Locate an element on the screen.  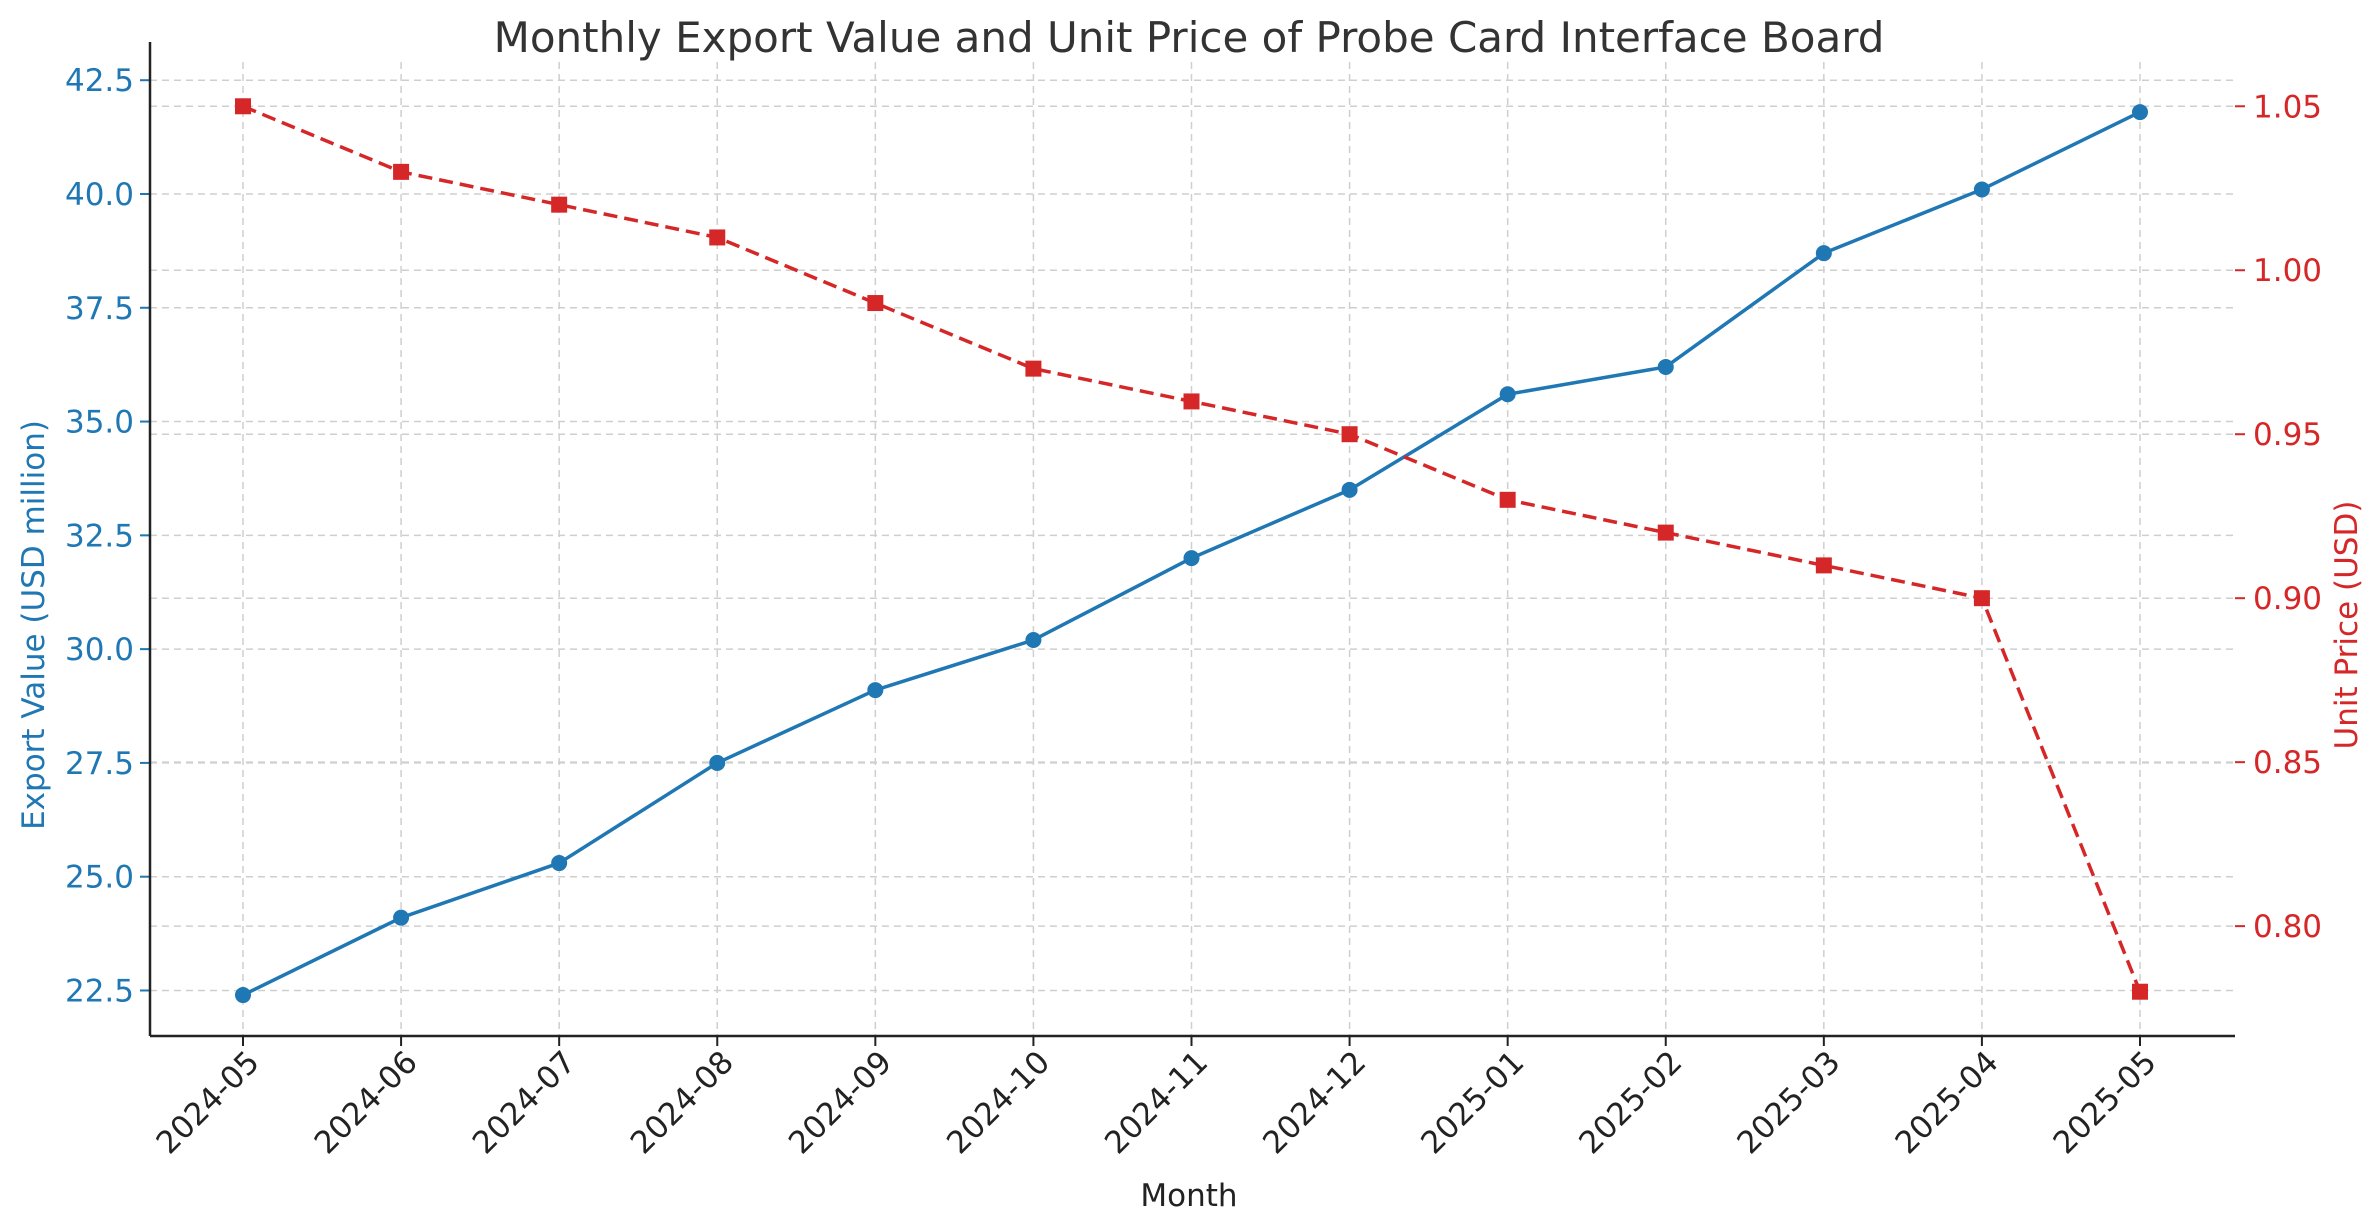
left-tick-label: 40.0 is located at coordinates (99, 195).